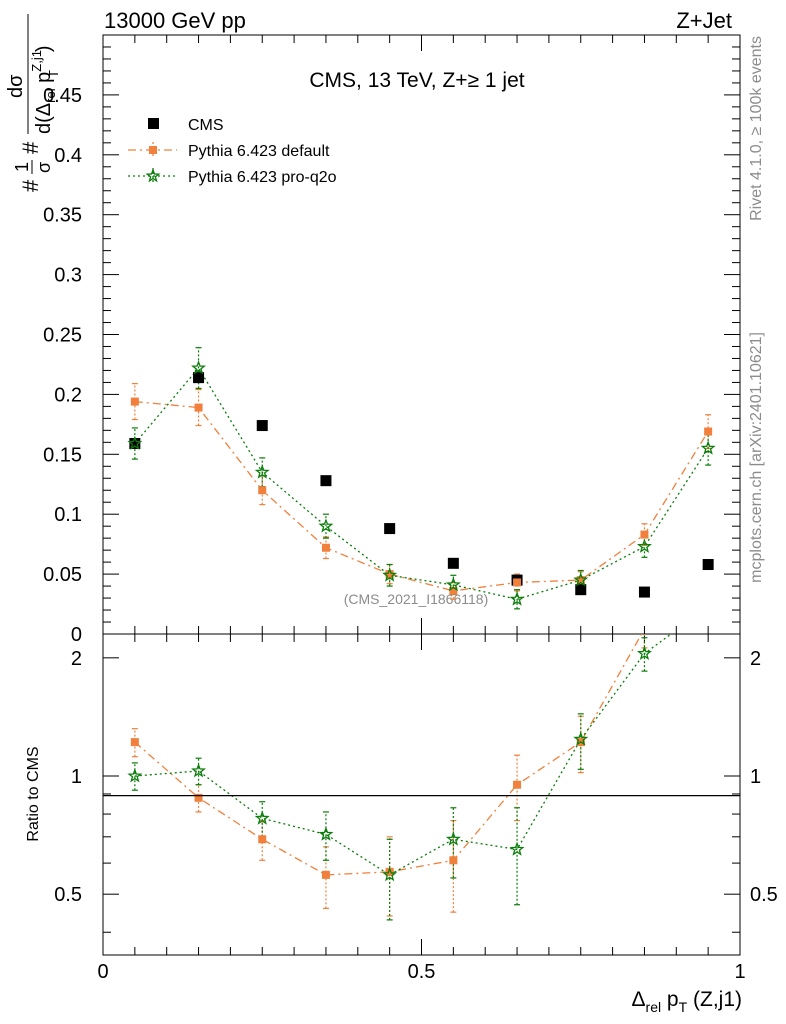  What do you see at coordinates (22, 167) in the screenshot?
I see `ylabel-frac1-num: 1` at bounding box center [22, 167].